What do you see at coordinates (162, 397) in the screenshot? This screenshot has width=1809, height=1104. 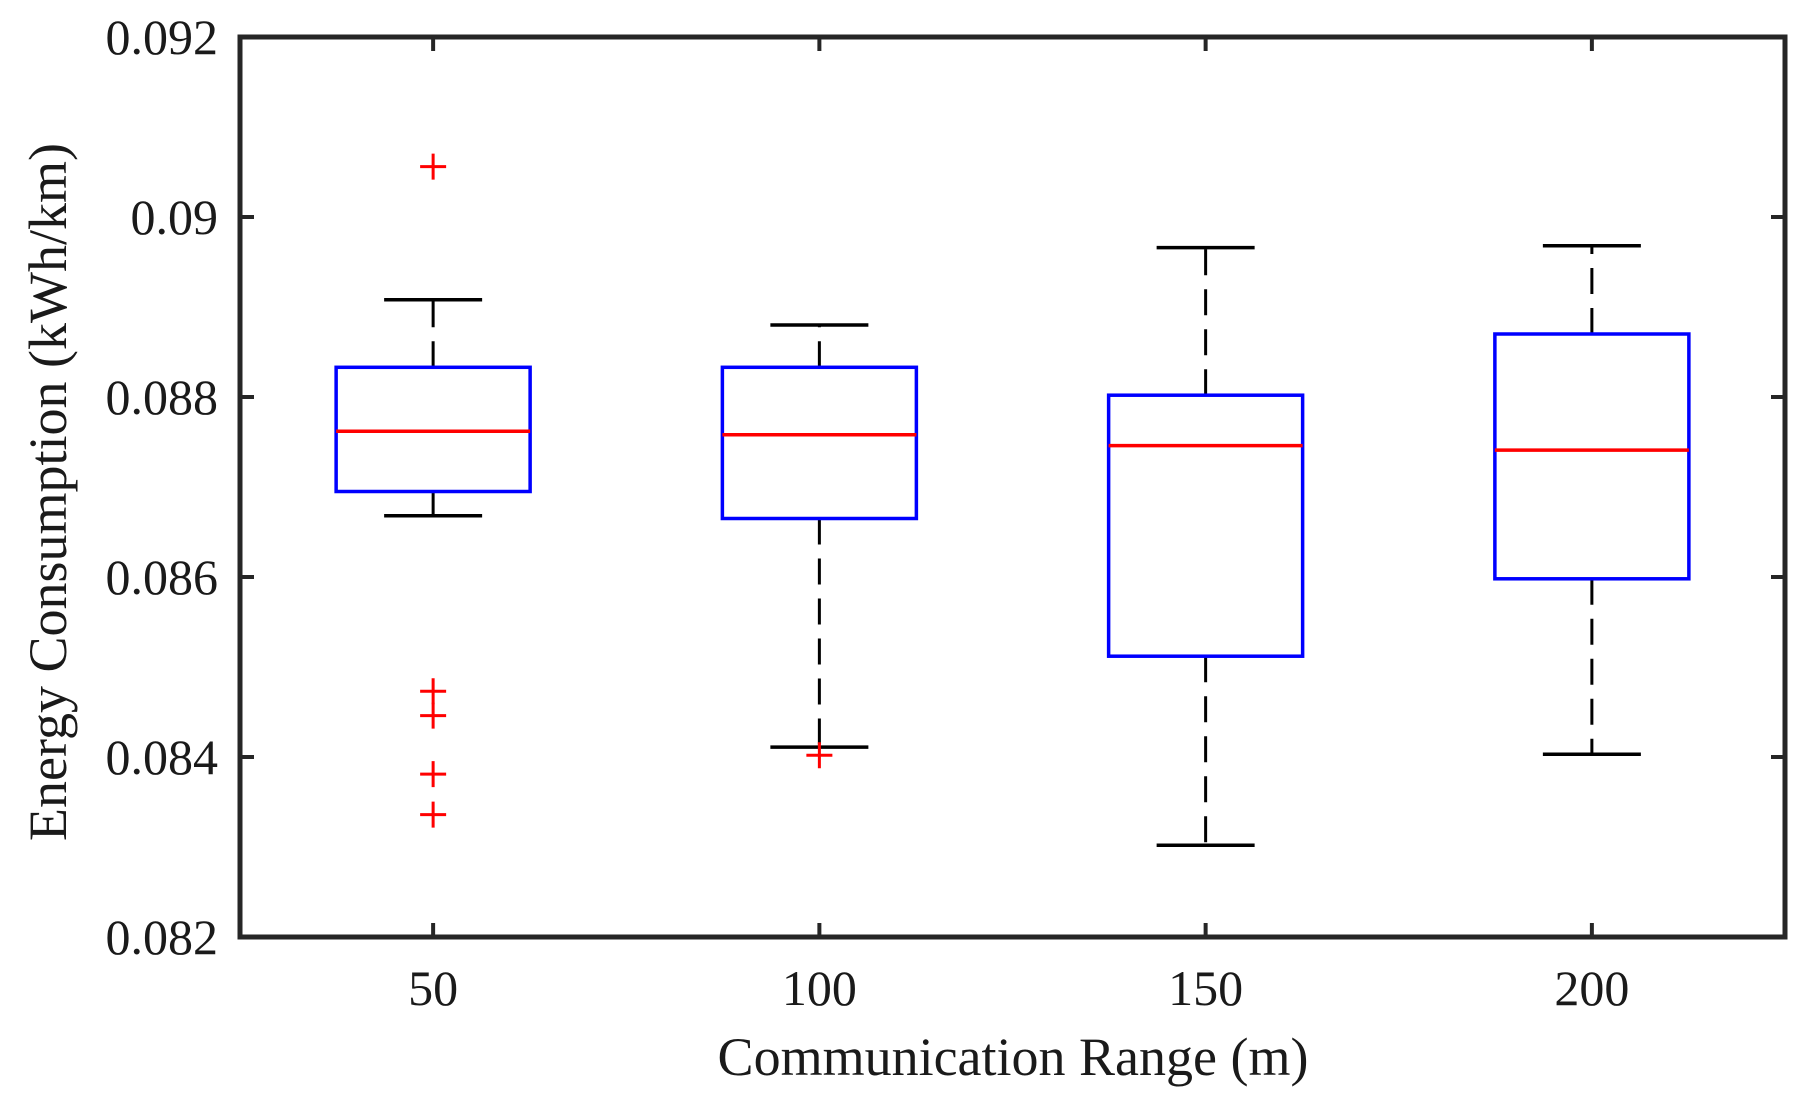 I see `y-tick-label: 0.088` at bounding box center [162, 397].